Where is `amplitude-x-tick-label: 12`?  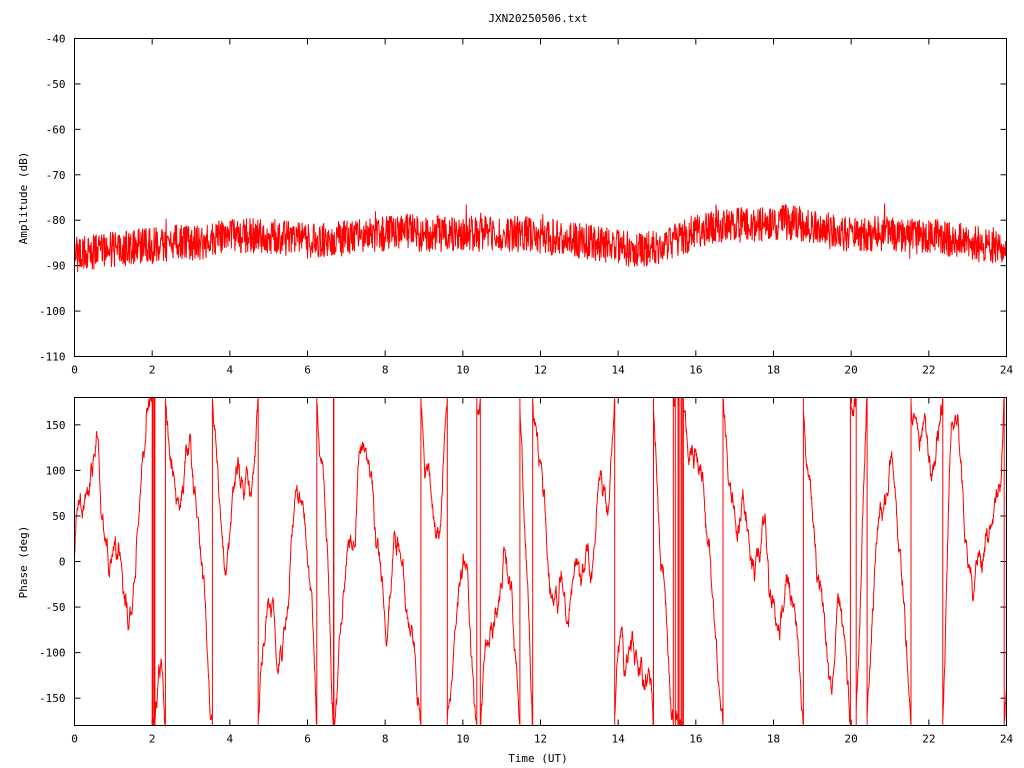
amplitude-x-tick-label: 12 is located at coordinates (540, 370).